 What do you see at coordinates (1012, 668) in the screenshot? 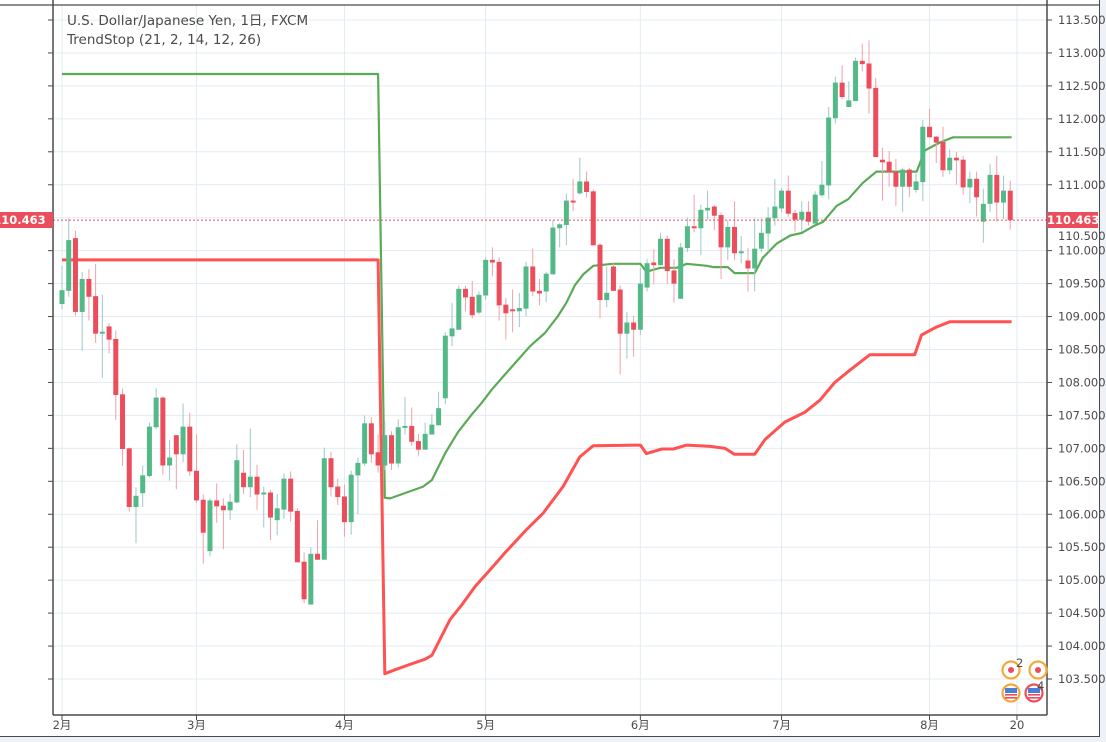
I see `economic-event-icon: 2` at bounding box center [1012, 668].